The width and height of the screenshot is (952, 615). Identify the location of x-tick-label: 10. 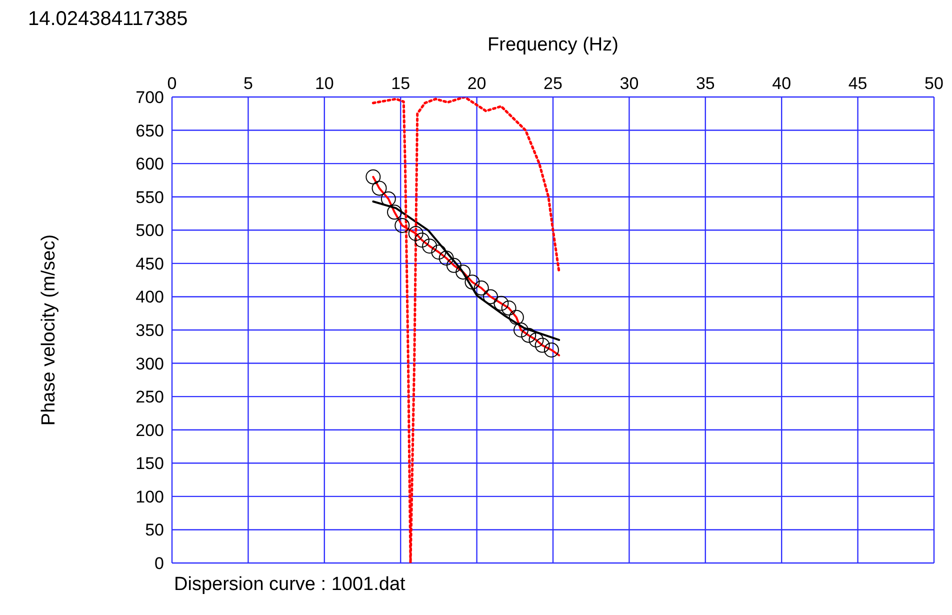
(324, 83).